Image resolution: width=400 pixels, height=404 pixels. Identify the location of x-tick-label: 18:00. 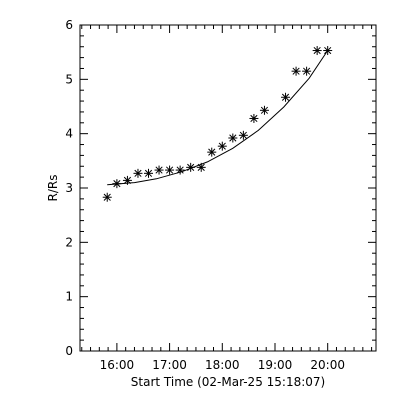
(222, 365).